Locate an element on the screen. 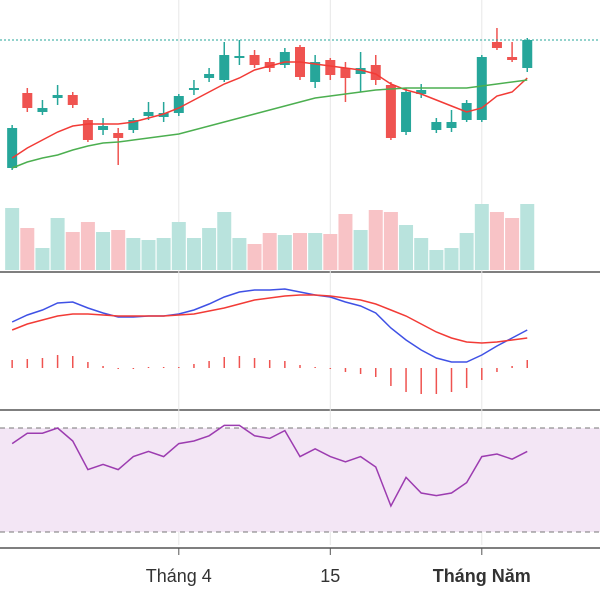 The image size is (600, 600). x-tick-label: Tháng 4 is located at coordinates (179, 576).